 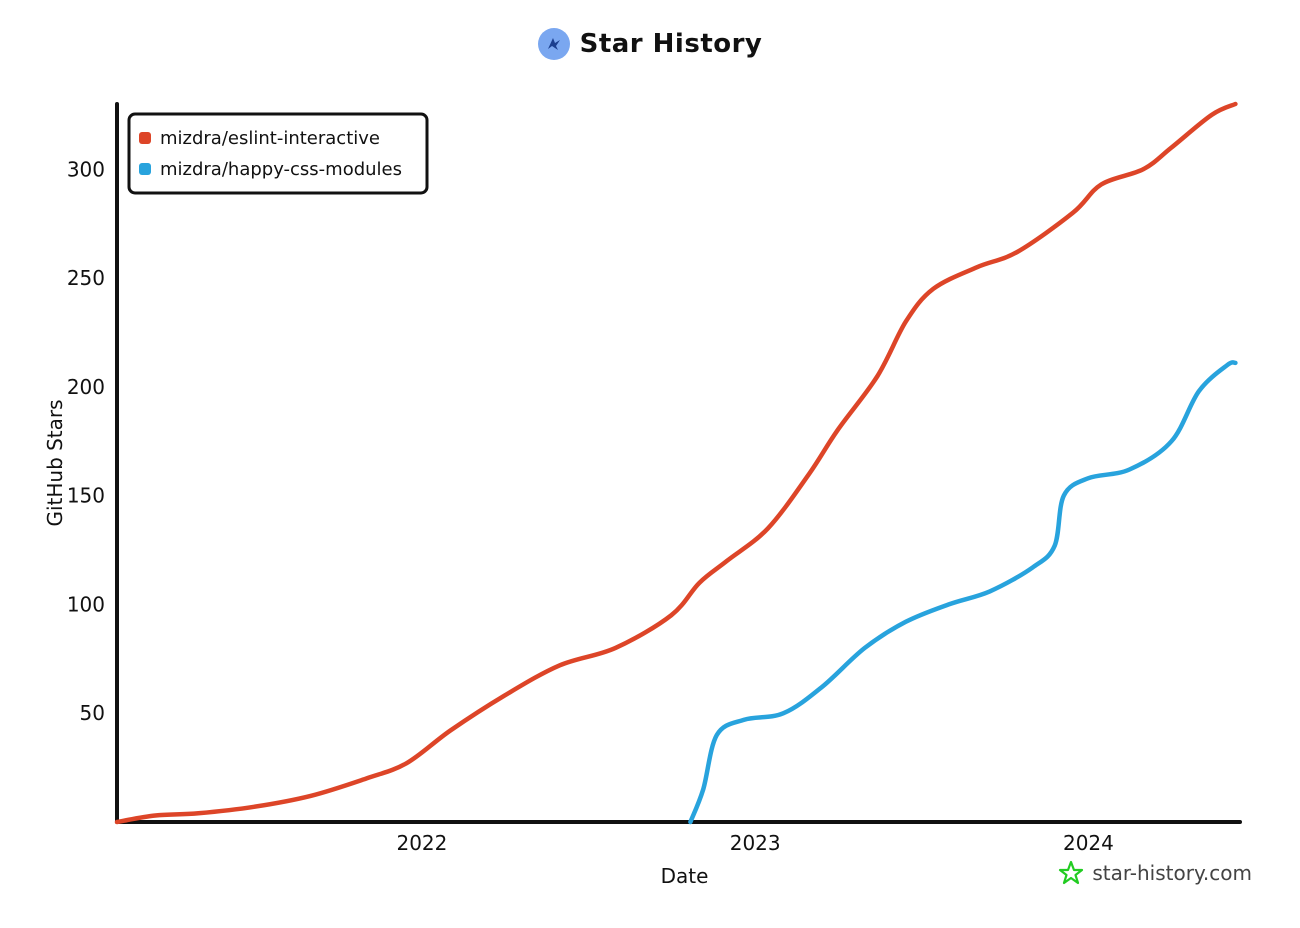 I want to click on x-tick-label: 2023, so click(x=755, y=843).